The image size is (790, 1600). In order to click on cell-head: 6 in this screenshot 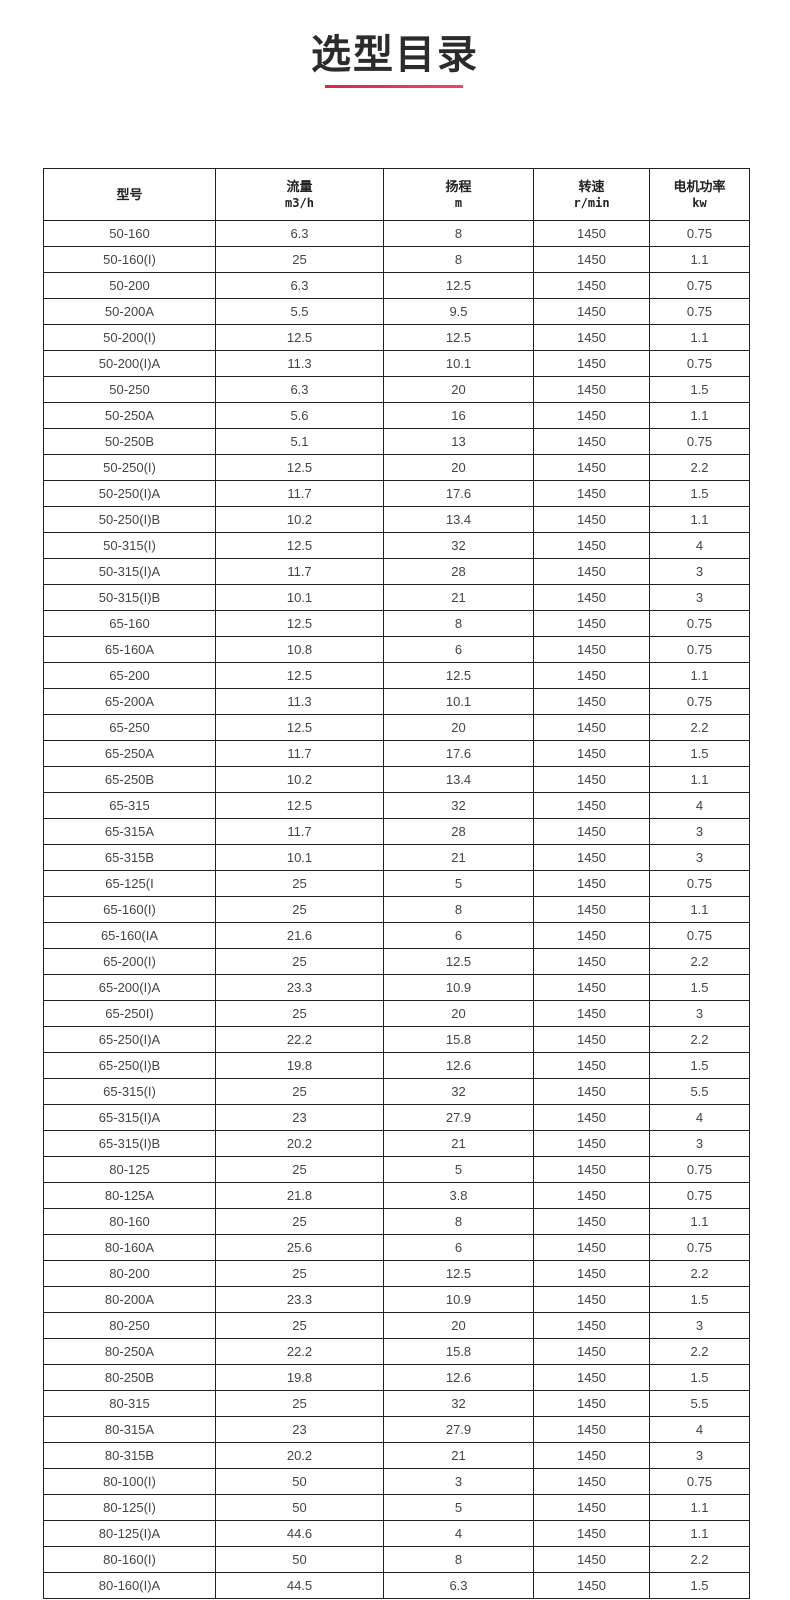, I will do `click(458, 649)`.